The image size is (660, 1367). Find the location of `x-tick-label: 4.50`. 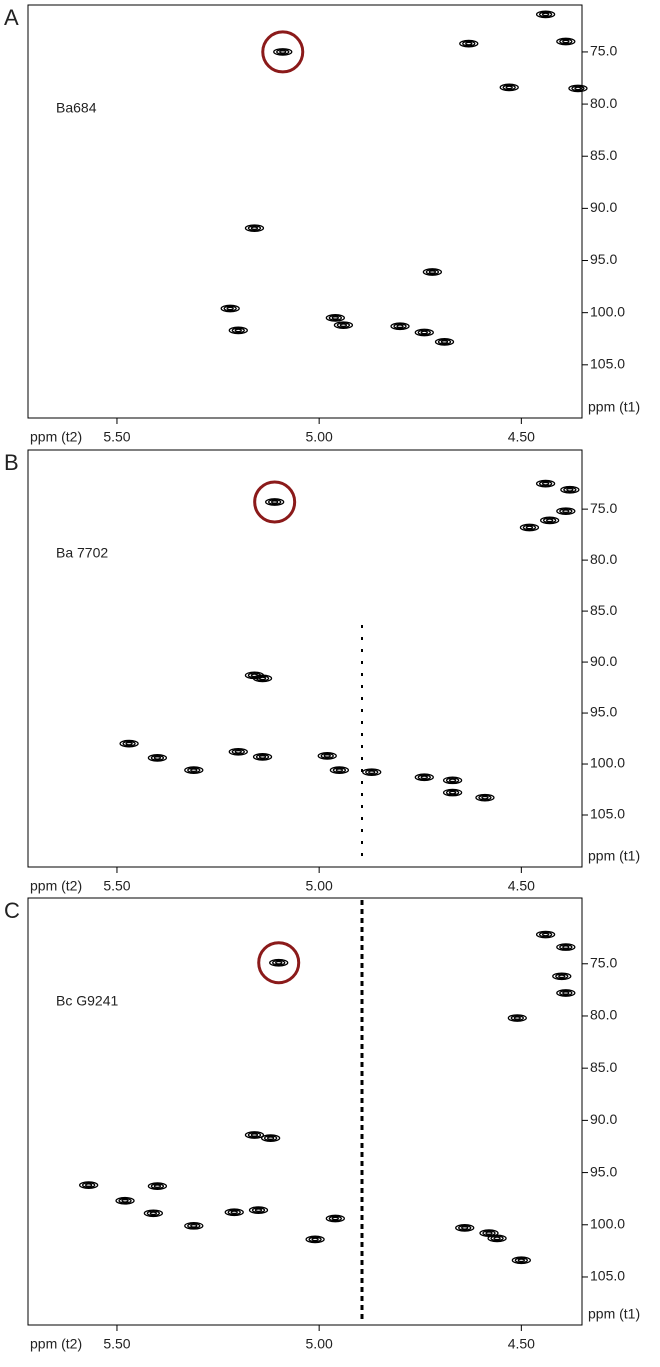

x-tick-label: 4.50 is located at coordinates (521, 1344).